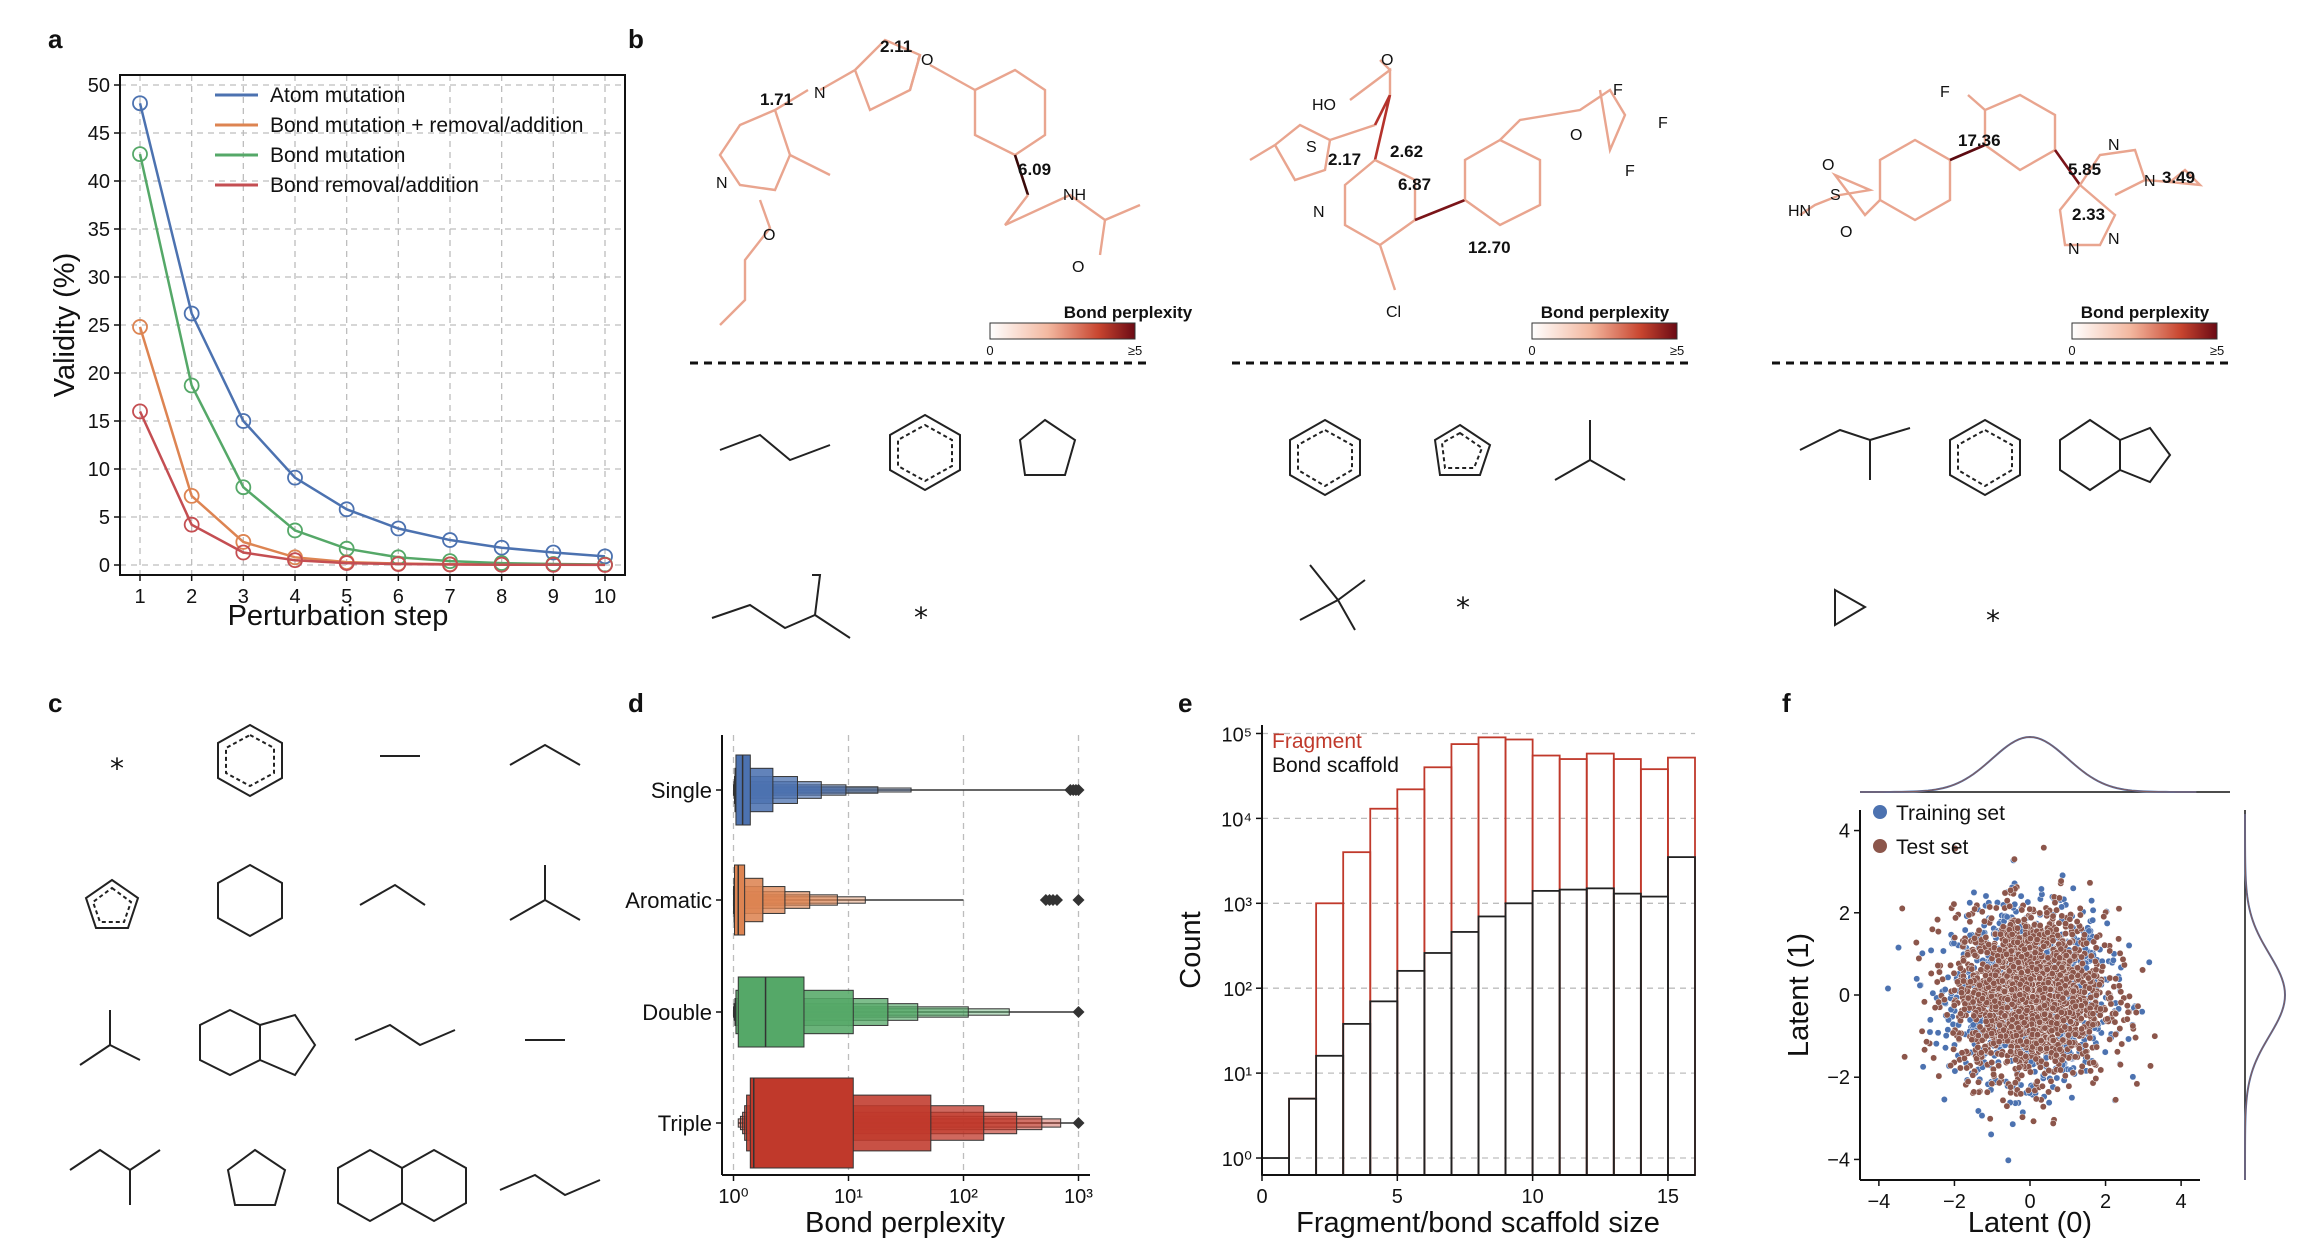 This screenshot has width=2304, height=1242. Describe the element at coordinates (1576, 135) in the screenshot. I see `mol2-atom-7: O` at that location.